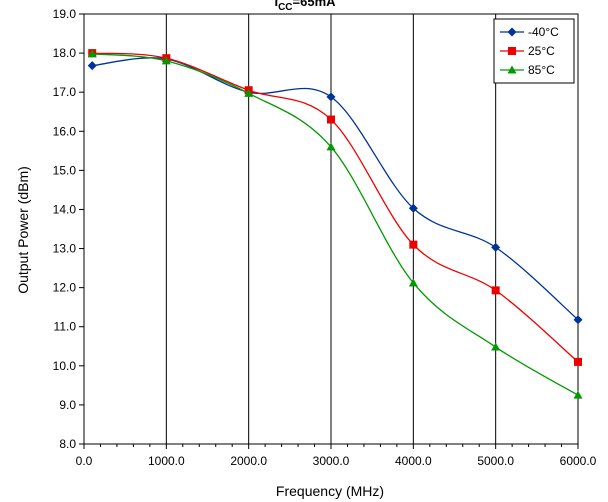 The height and width of the screenshot is (502, 608). What do you see at coordinates (413, 461) in the screenshot?
I see `x-tick-label: 4000.0` at bounding box center [413, 461].